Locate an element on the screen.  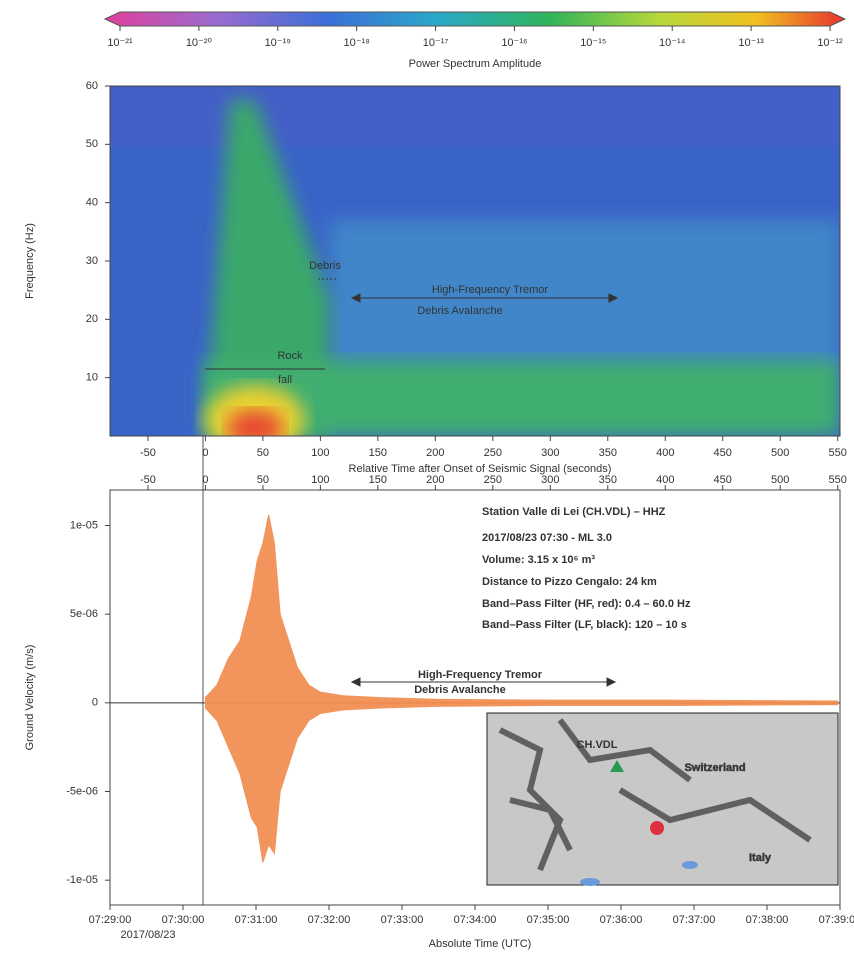
x-tick-label: 07:34:00 is located at coordinates (475, 920).